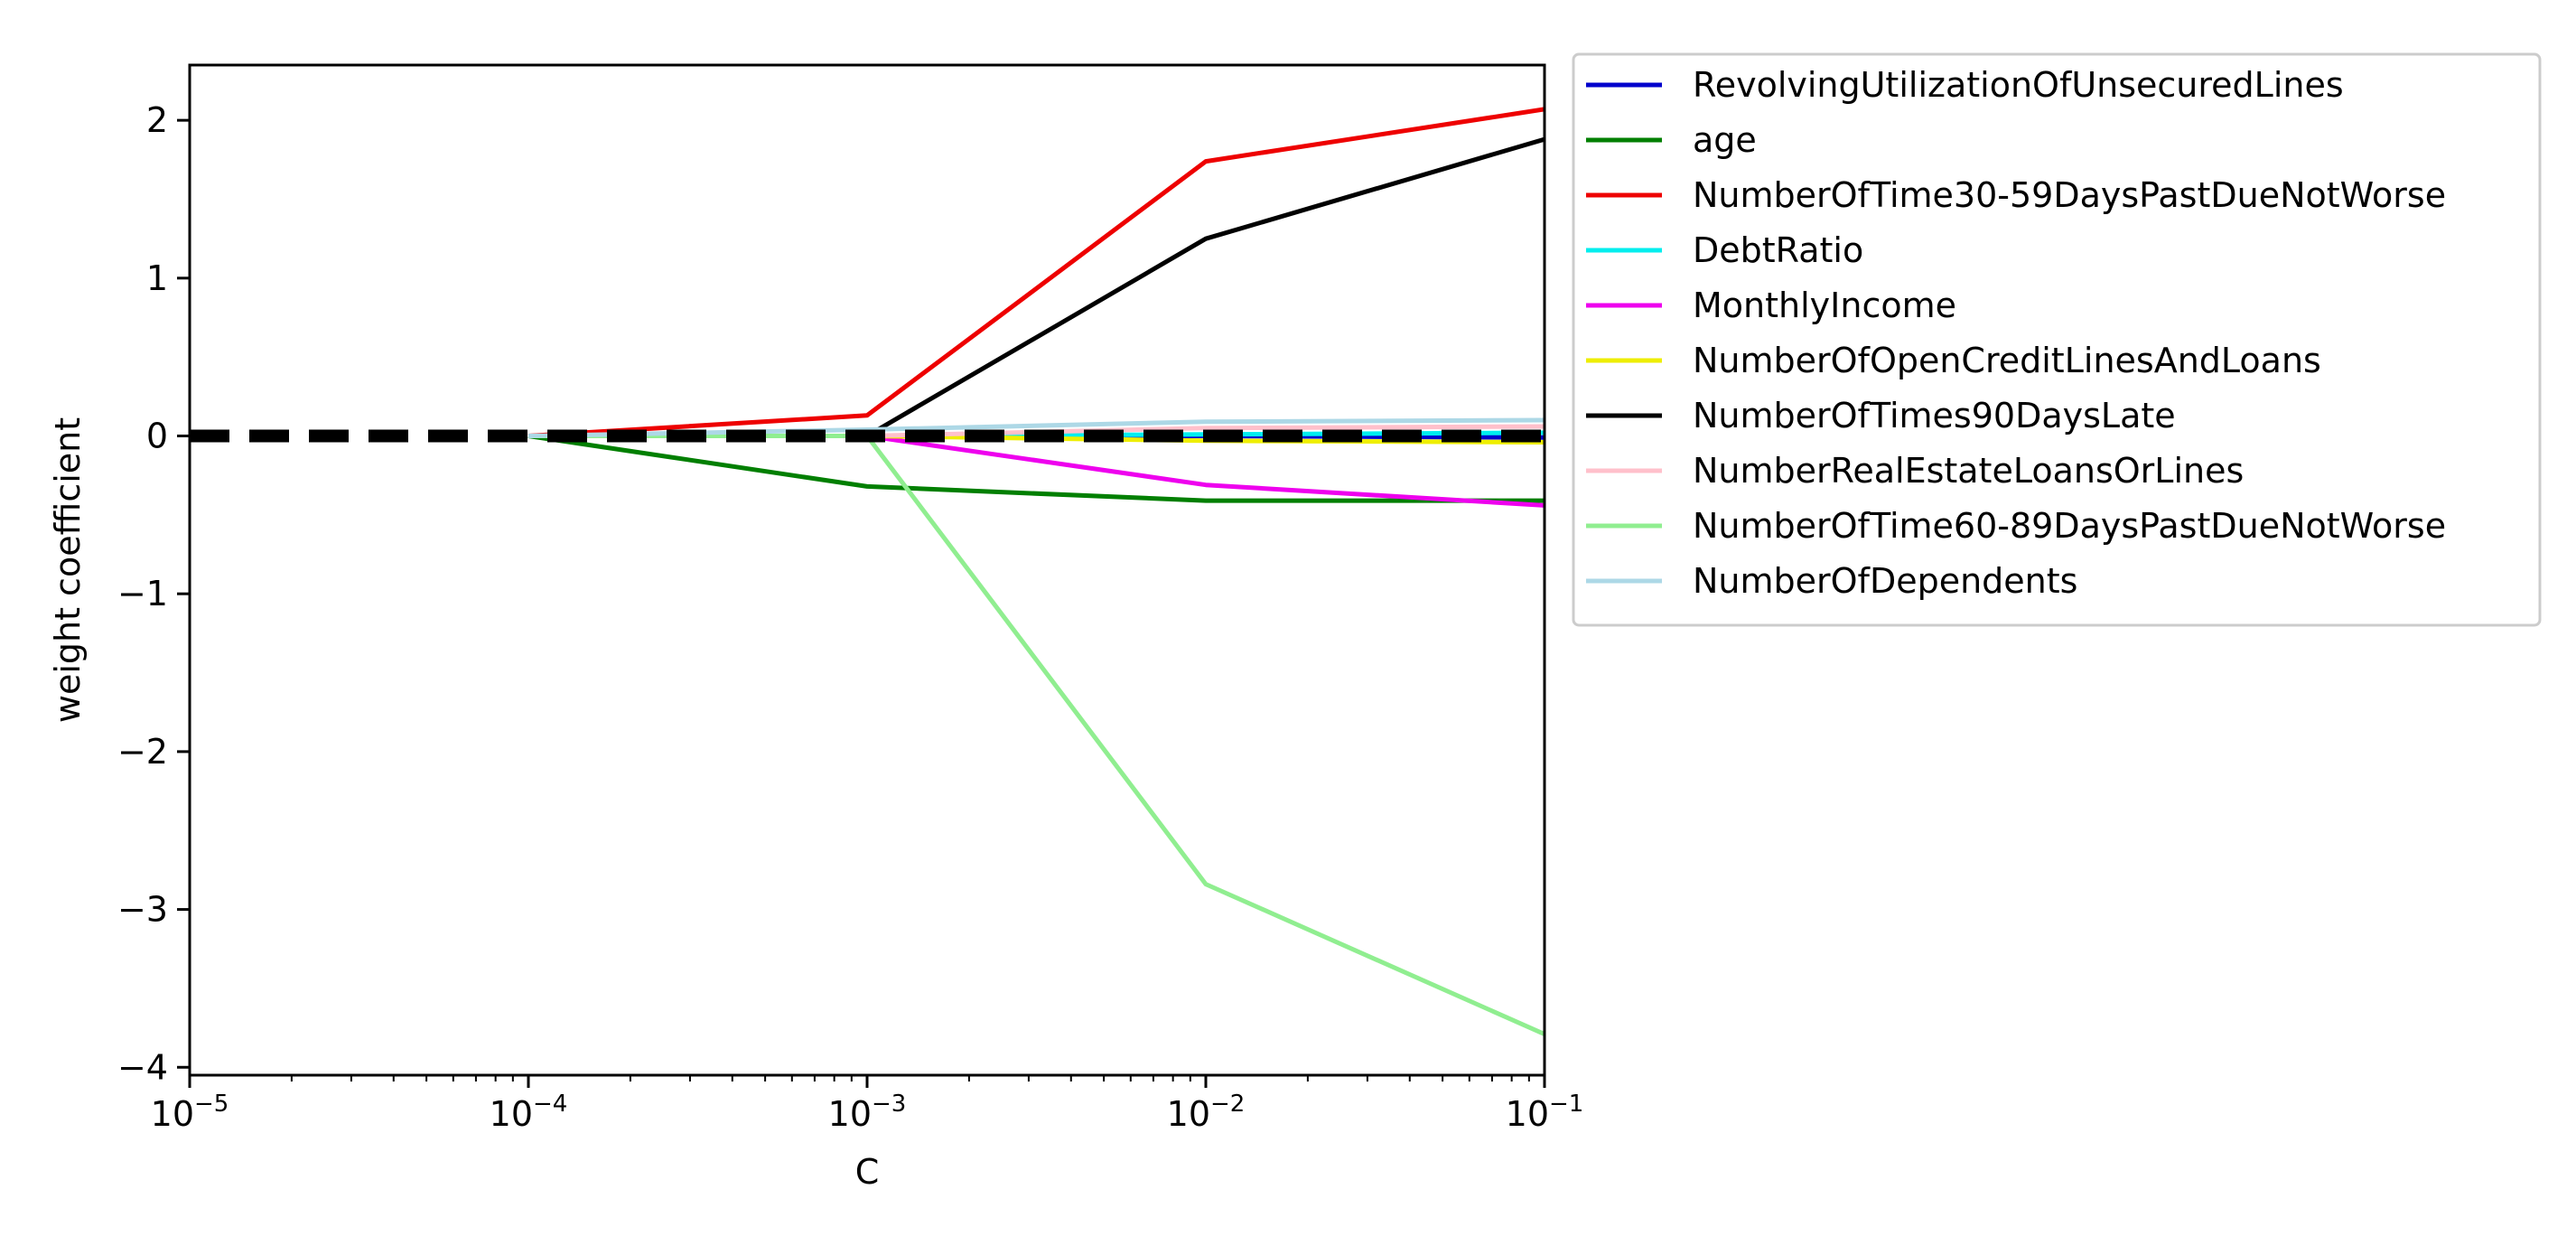  What do you see at coordinates (868, 1172) in the screenshot?
I see `x-axis-label: C` at bounding box center [868, 1172].